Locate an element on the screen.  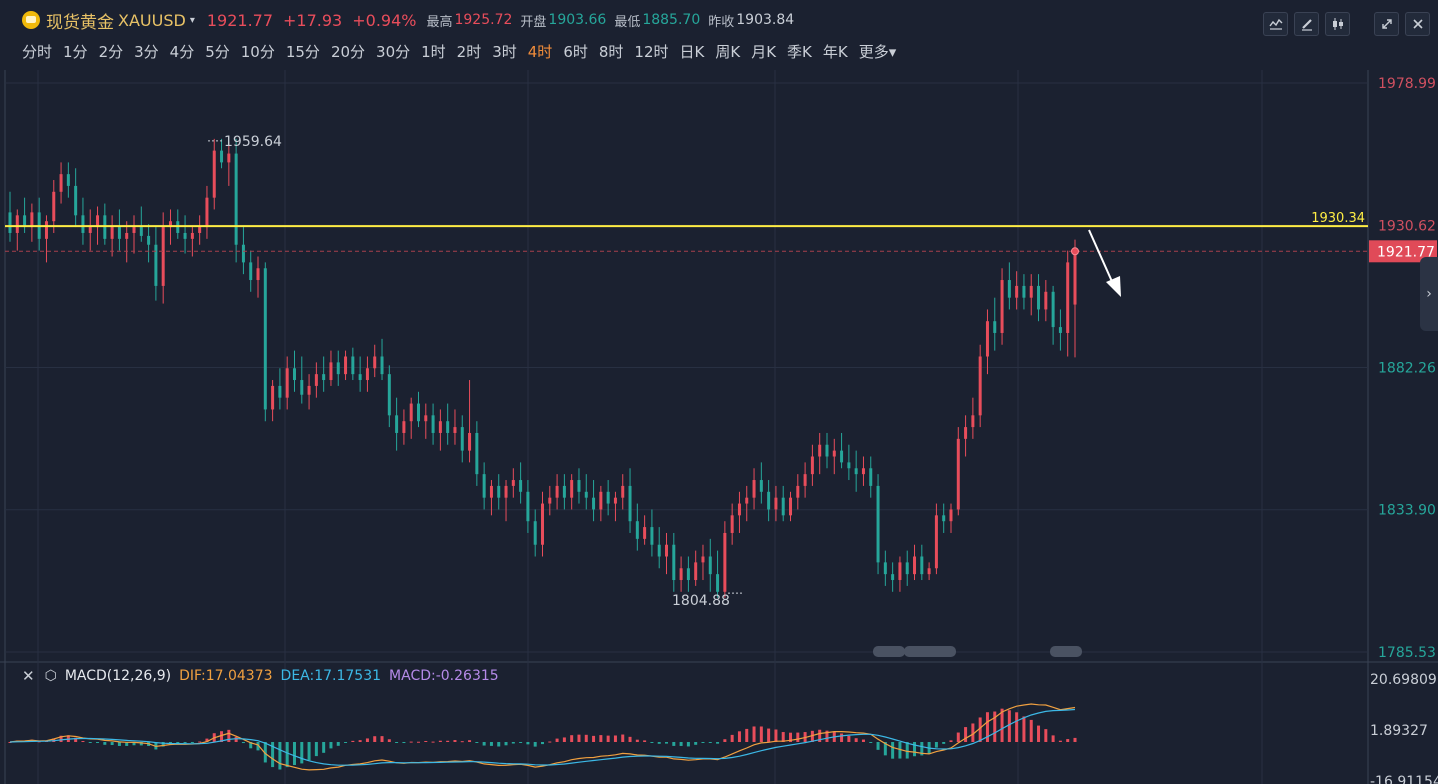
period-tab-7: 15分 is located at coordinates (302, 51).